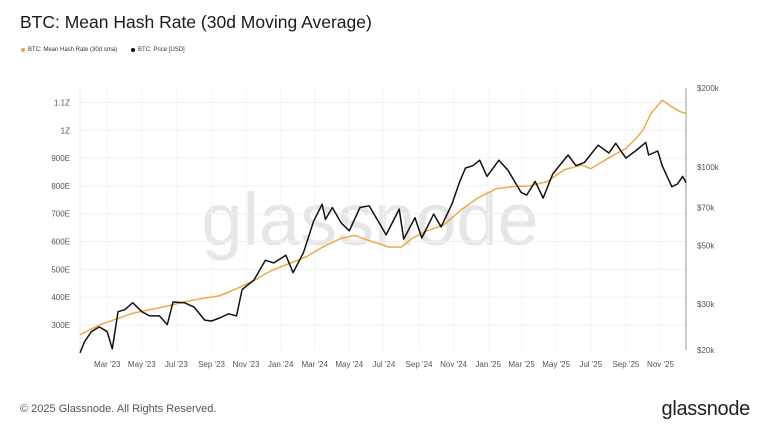  Describe the element at coordinates (118, 409) in the screenshot. I see `copyright-footer: © 2025 Glassnode. All Rights Reserved.` at that location.